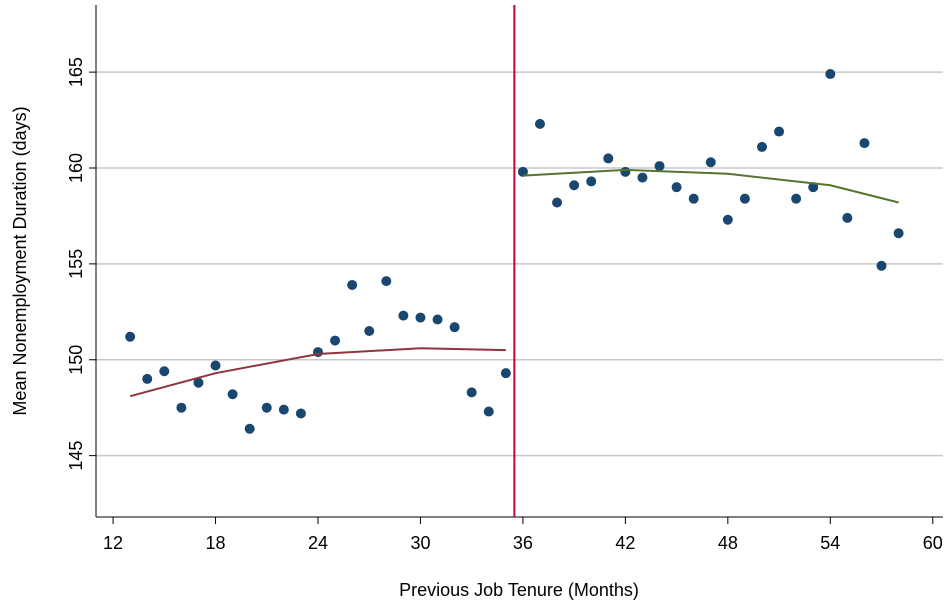  What do you see at coordinates (113, 543) in the screenshot?
I see `x-tick-label: 12` at bounding box center [113, 543].